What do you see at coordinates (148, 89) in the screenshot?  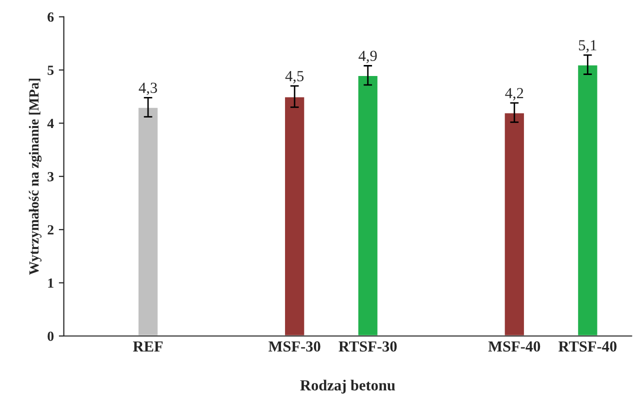 I see `data-label: 4,3` at bounding box center [148, 89].